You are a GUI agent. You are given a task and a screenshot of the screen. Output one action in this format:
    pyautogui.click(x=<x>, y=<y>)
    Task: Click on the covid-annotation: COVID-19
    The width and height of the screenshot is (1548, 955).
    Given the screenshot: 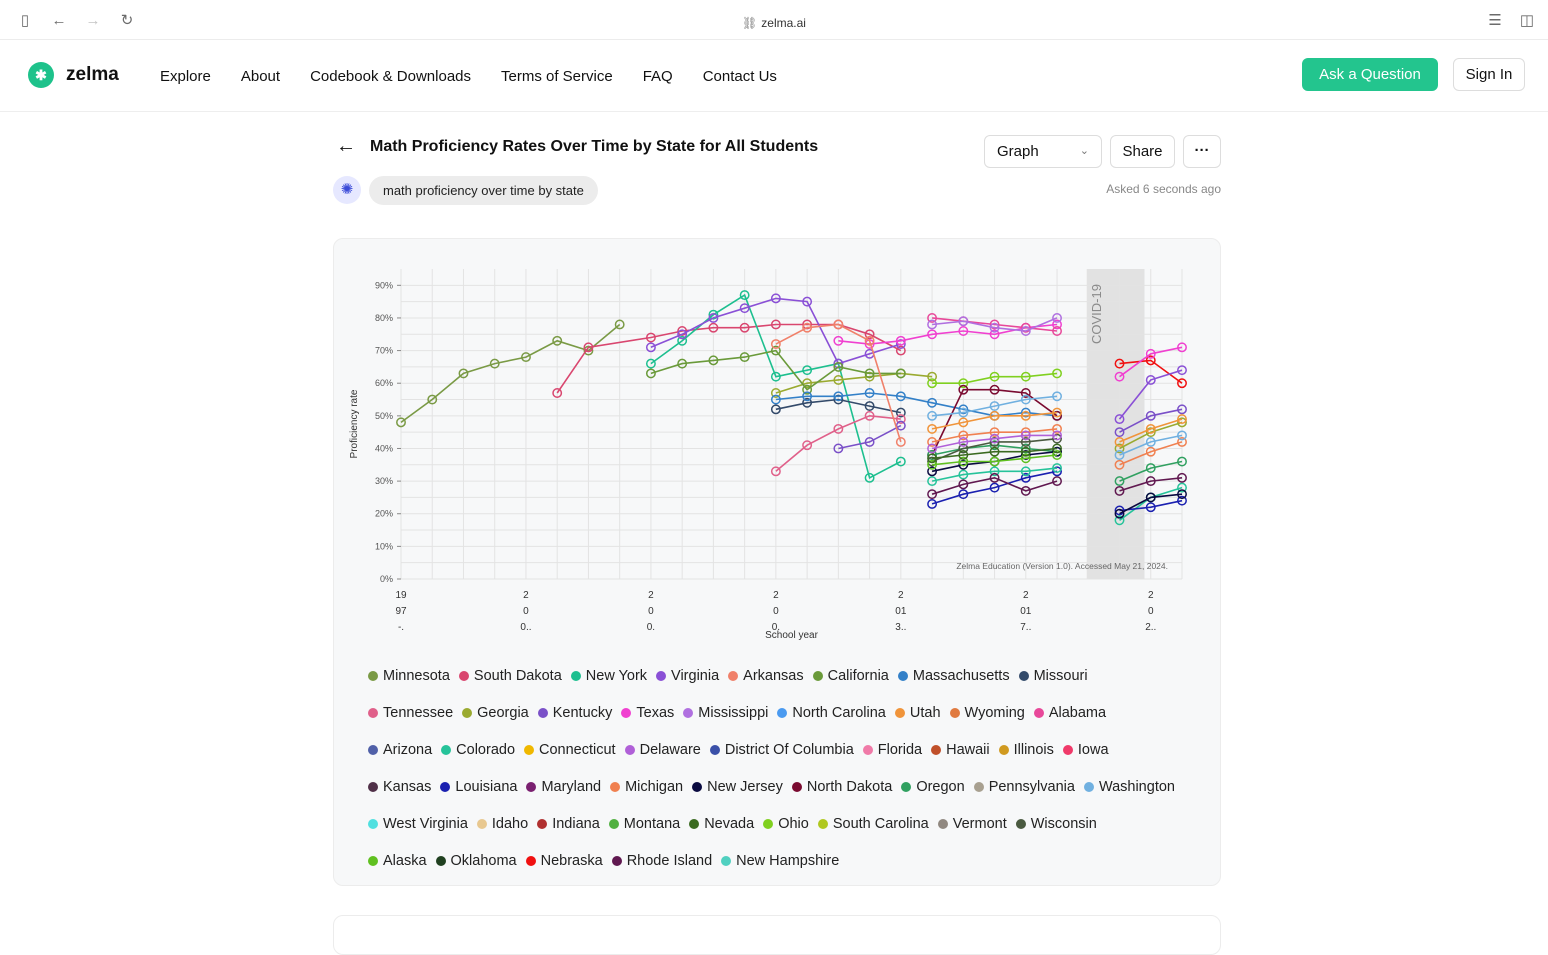 What is the action you would take?
    pyautogui.click(x=1096, y=314)
    